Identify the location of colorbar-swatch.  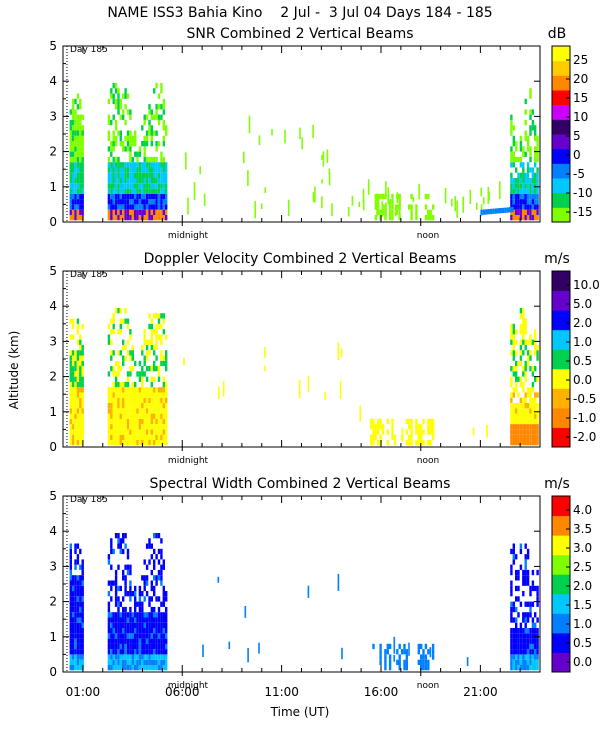
(561, 127).